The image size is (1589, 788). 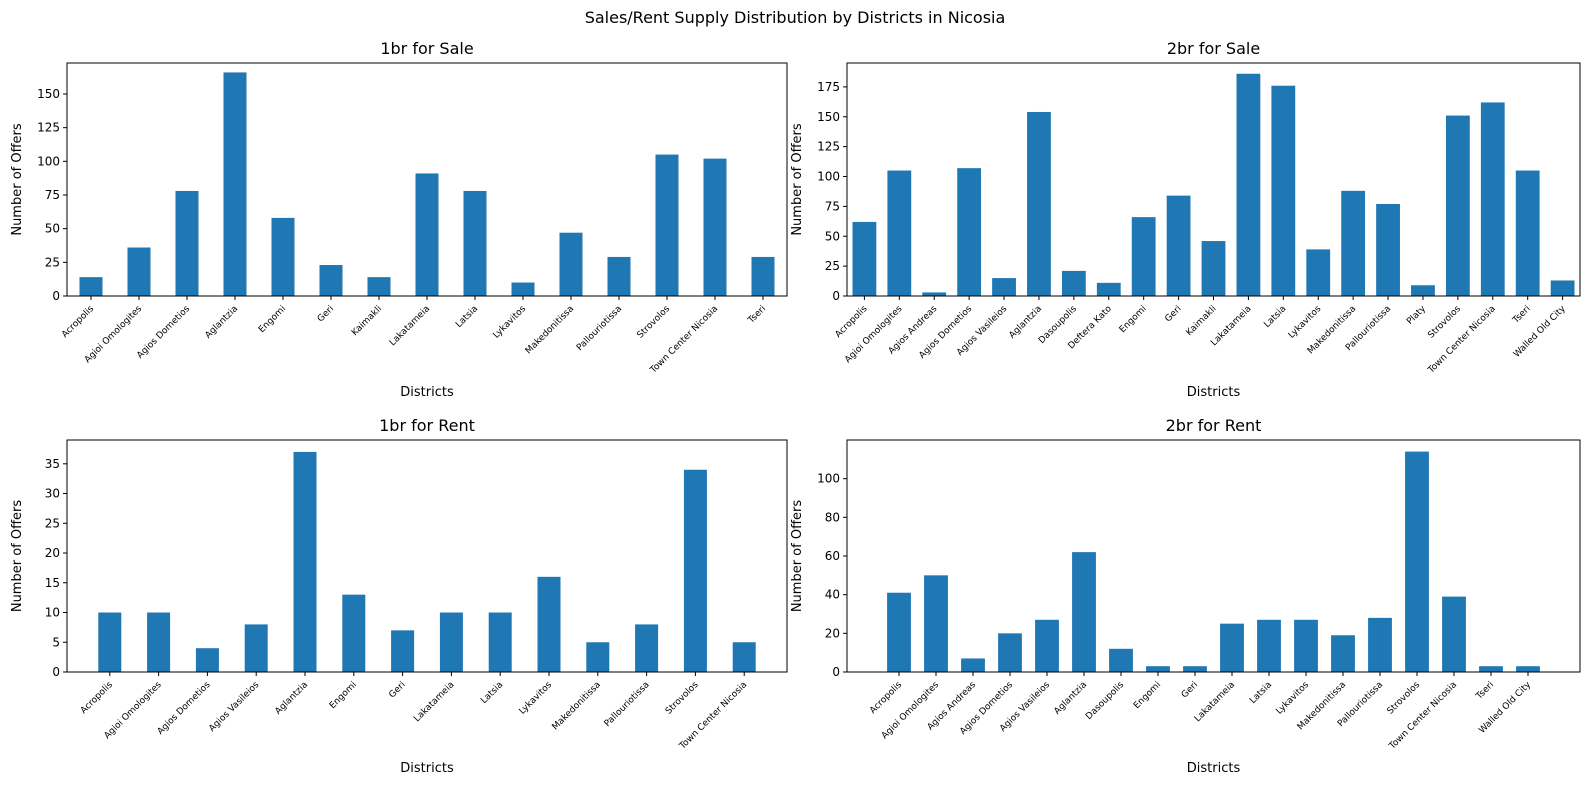 What do you see at coordinates (1522, 315) in the screenshot?
I see `x-tick-label: Tseri` at bounding box center [1522, 315].